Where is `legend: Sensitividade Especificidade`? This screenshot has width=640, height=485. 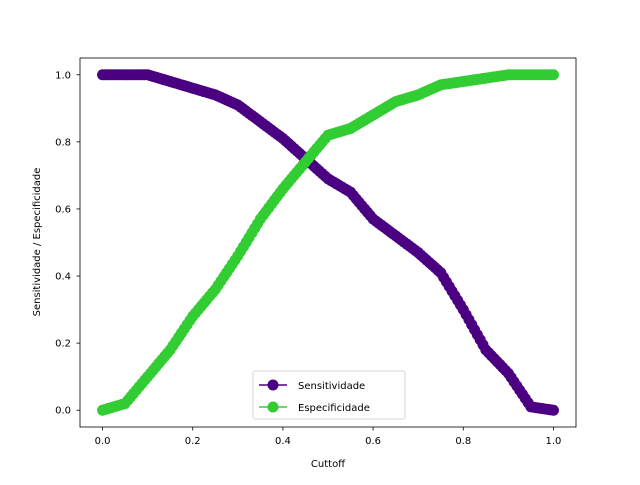
legend: Sensitividade Especificidade is located at coordinates (329, 395).